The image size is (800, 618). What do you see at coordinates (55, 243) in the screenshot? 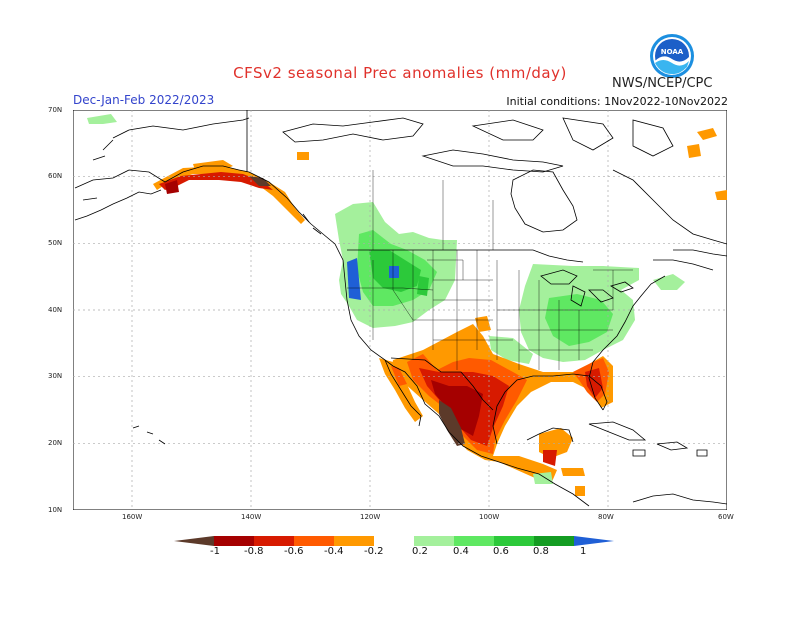
I see `lat-label: 50N` at bounding box center [55, 243].